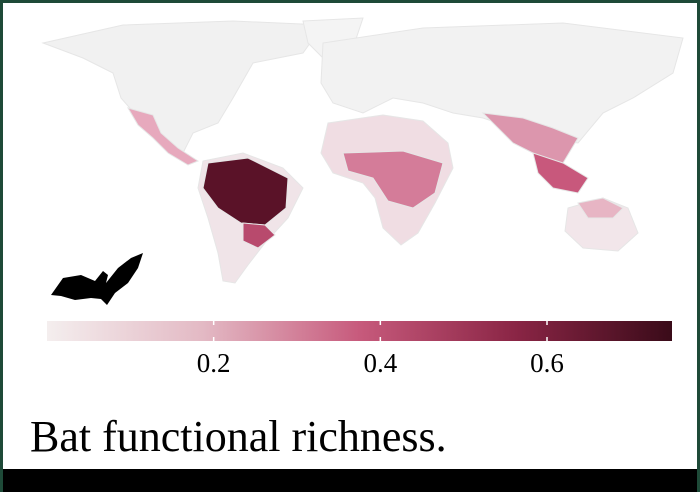  Describe the element at coordinates (350, 480) in the screenshot. I see `bottom-band` at that location.